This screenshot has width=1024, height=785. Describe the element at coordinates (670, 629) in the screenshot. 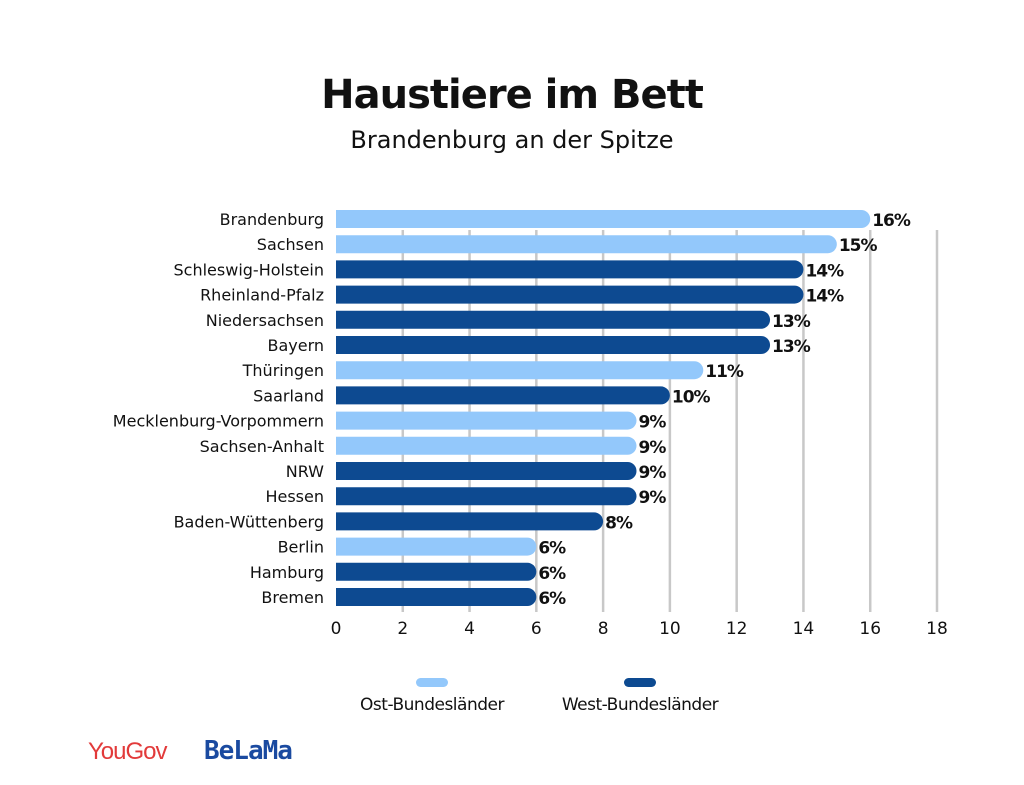

I see `x-tick-label: 10` at that location.